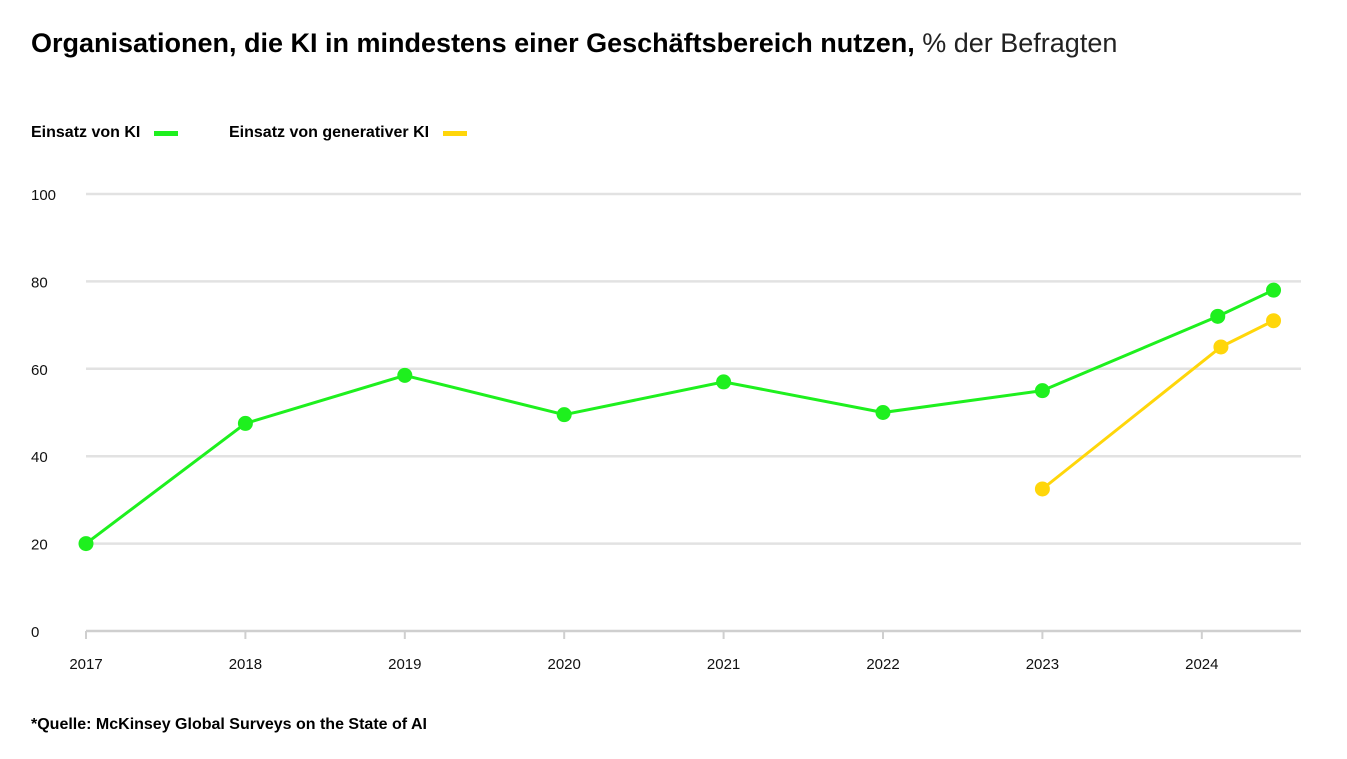  Describe the element at coordinates (39, 457) in the screenshot. I see `y-tick-label: 40` at that location.